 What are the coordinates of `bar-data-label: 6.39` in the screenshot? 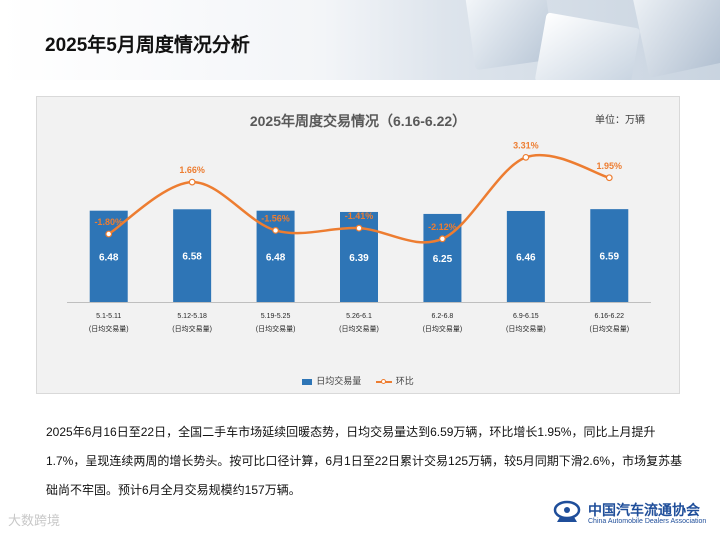 It's located at (359, 258).